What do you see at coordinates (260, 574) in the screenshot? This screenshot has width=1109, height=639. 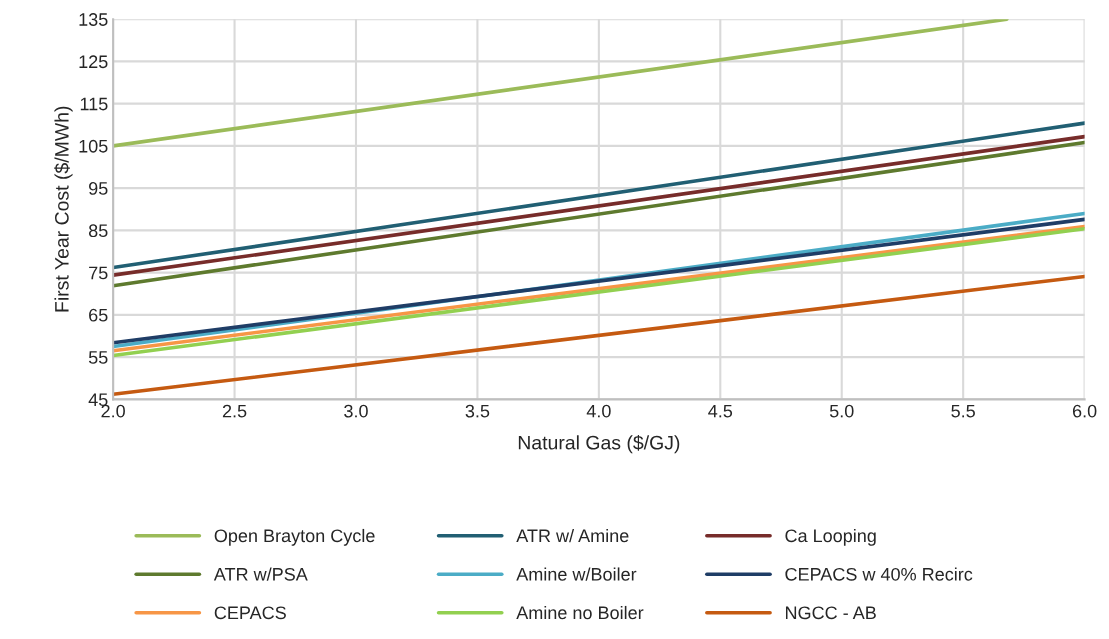 I see `legend-label: ATR w/PSA` at bounding box center [260, 574].